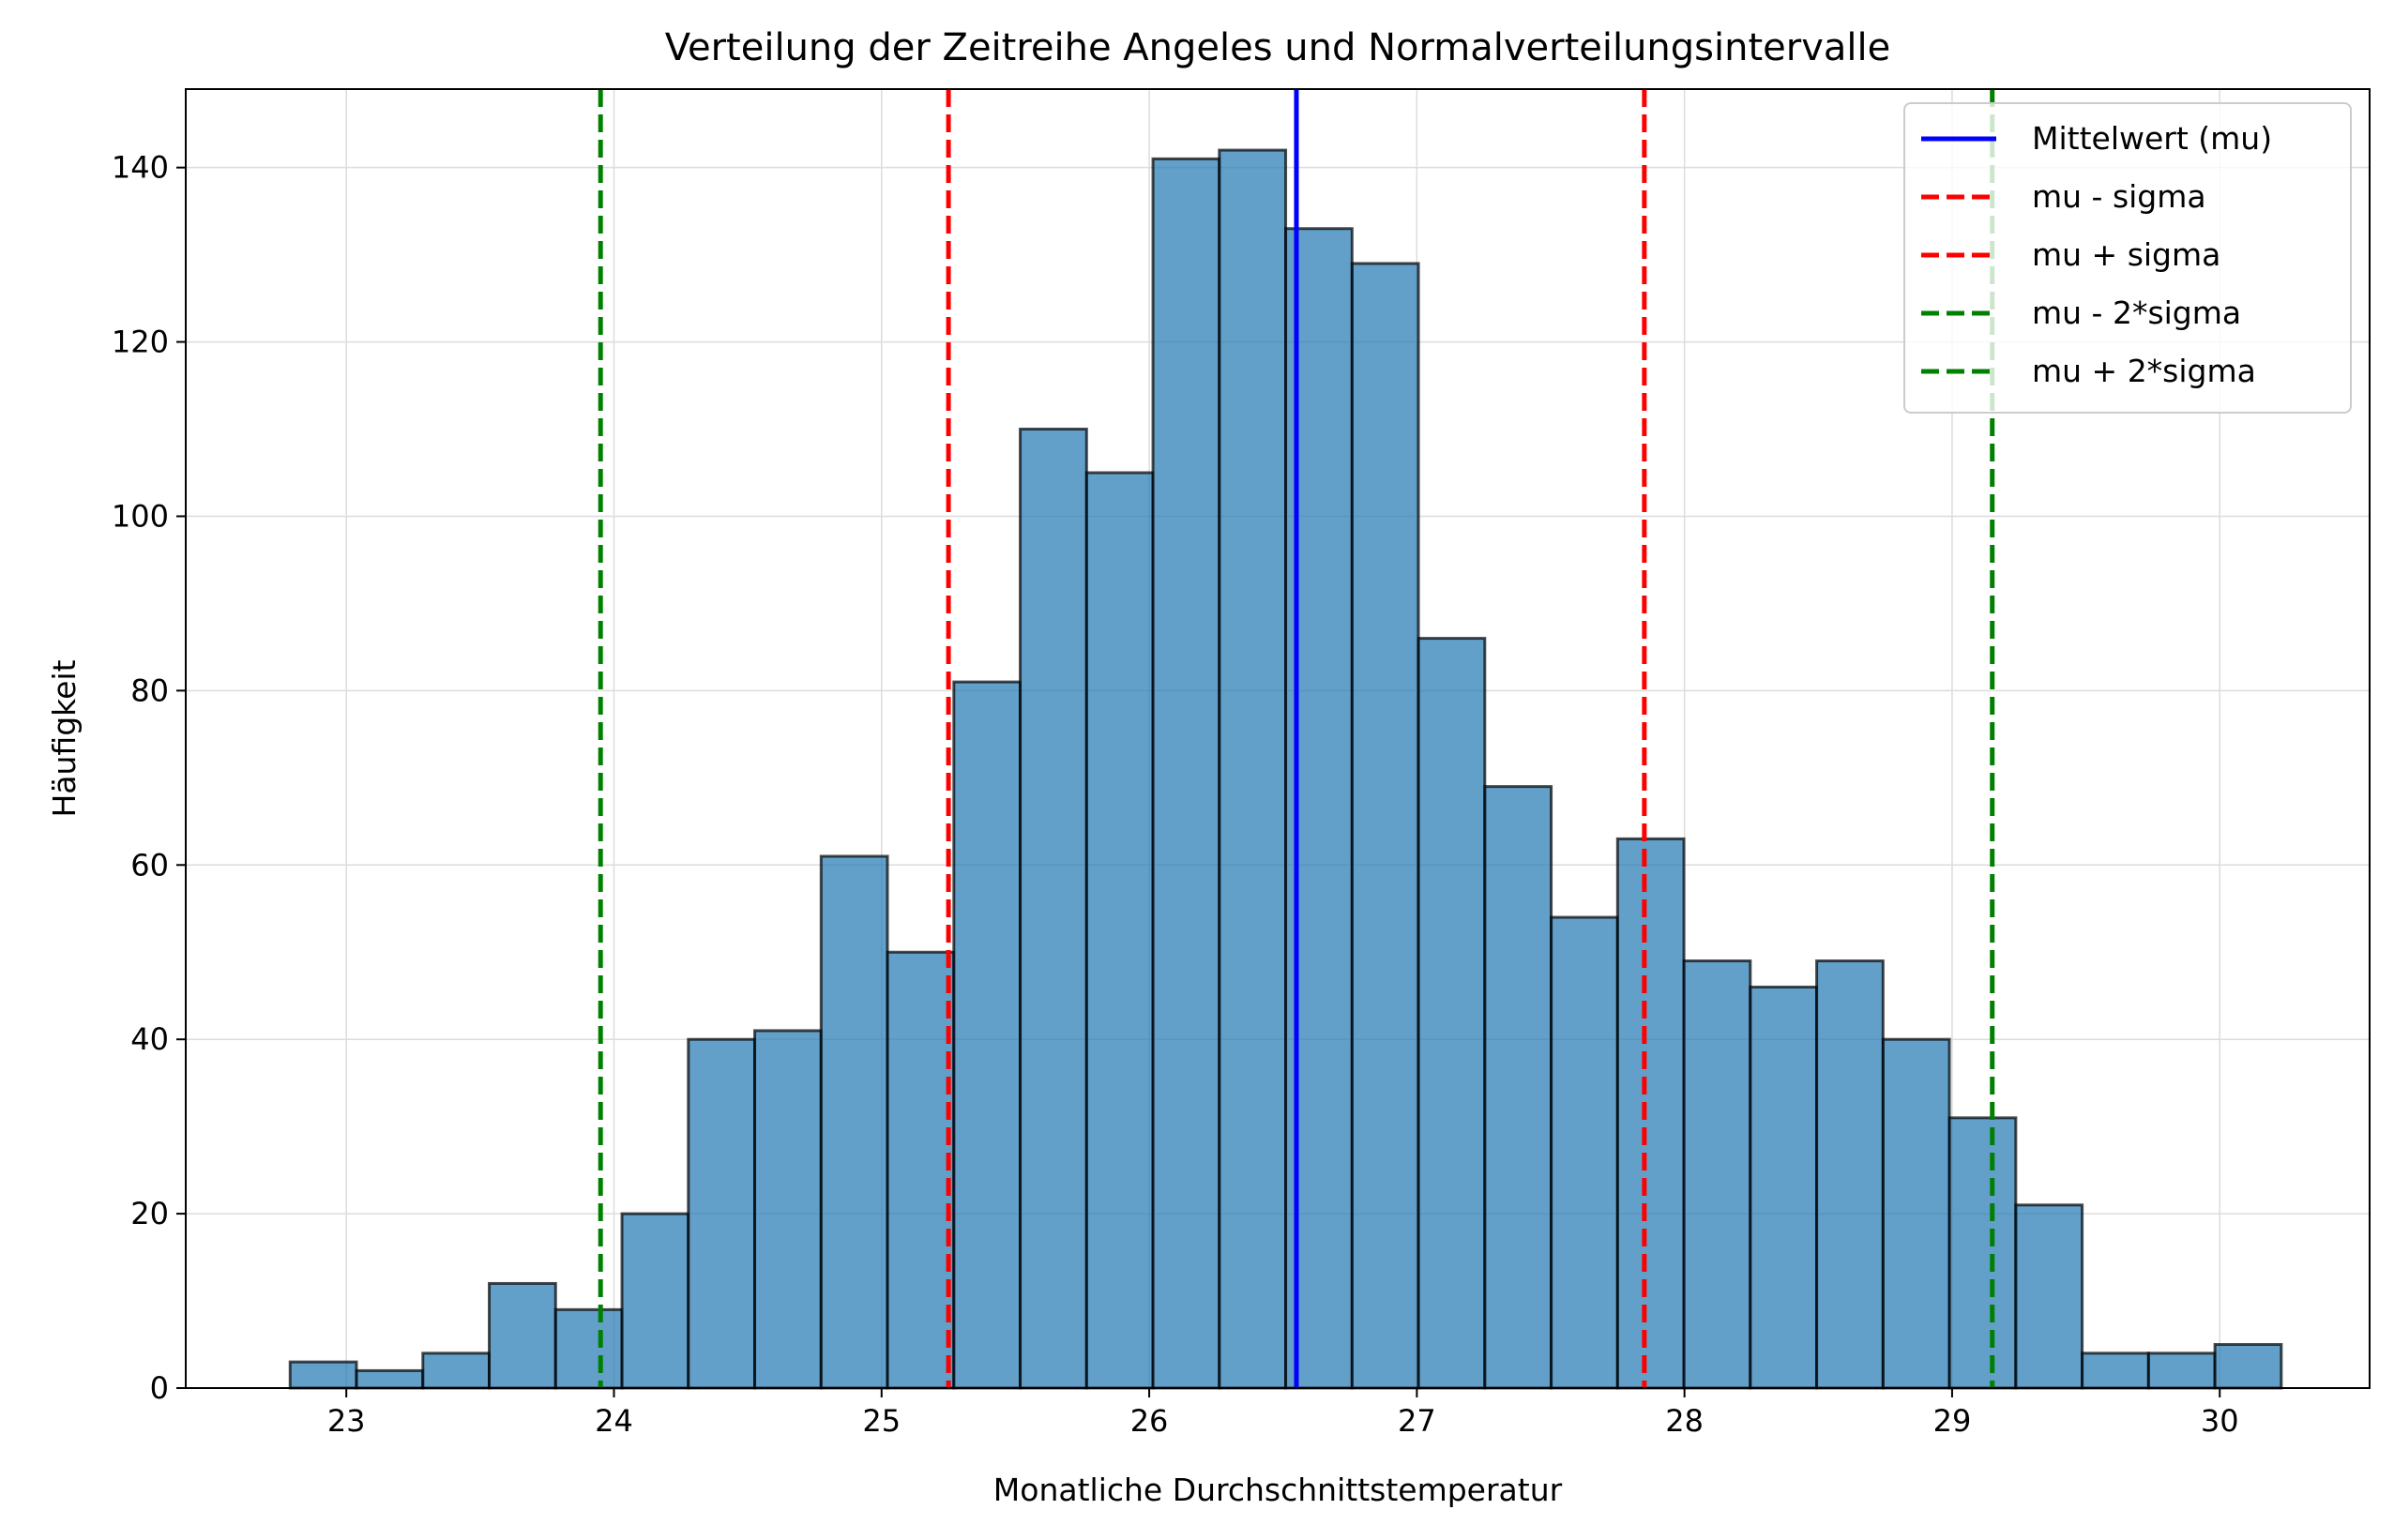 The image size is (2394, 1540). I want to click on x-axis-label: Monatliche Durchschnittstemperatur, so click(1278, 1490).